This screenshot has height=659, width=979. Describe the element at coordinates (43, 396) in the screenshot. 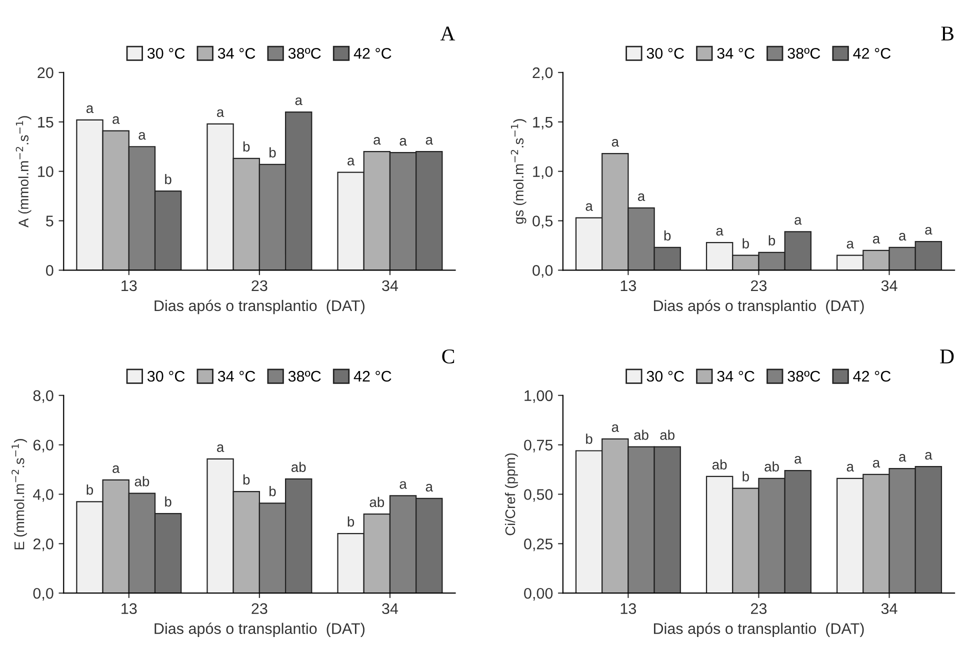

I see `y-tick-label: 8,0` at that location.